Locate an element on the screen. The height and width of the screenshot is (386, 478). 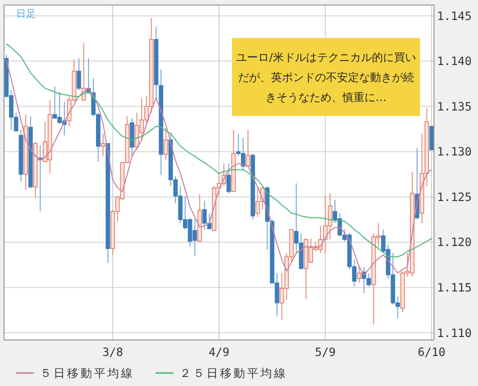
y-tick-label: 1.140 is located at coordinates (454, 61).